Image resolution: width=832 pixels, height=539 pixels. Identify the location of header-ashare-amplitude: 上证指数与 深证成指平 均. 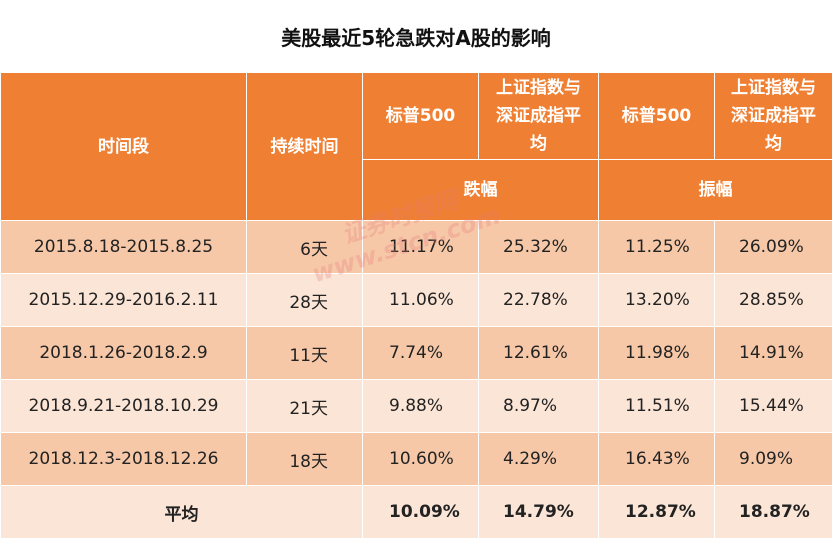
(773, 116).